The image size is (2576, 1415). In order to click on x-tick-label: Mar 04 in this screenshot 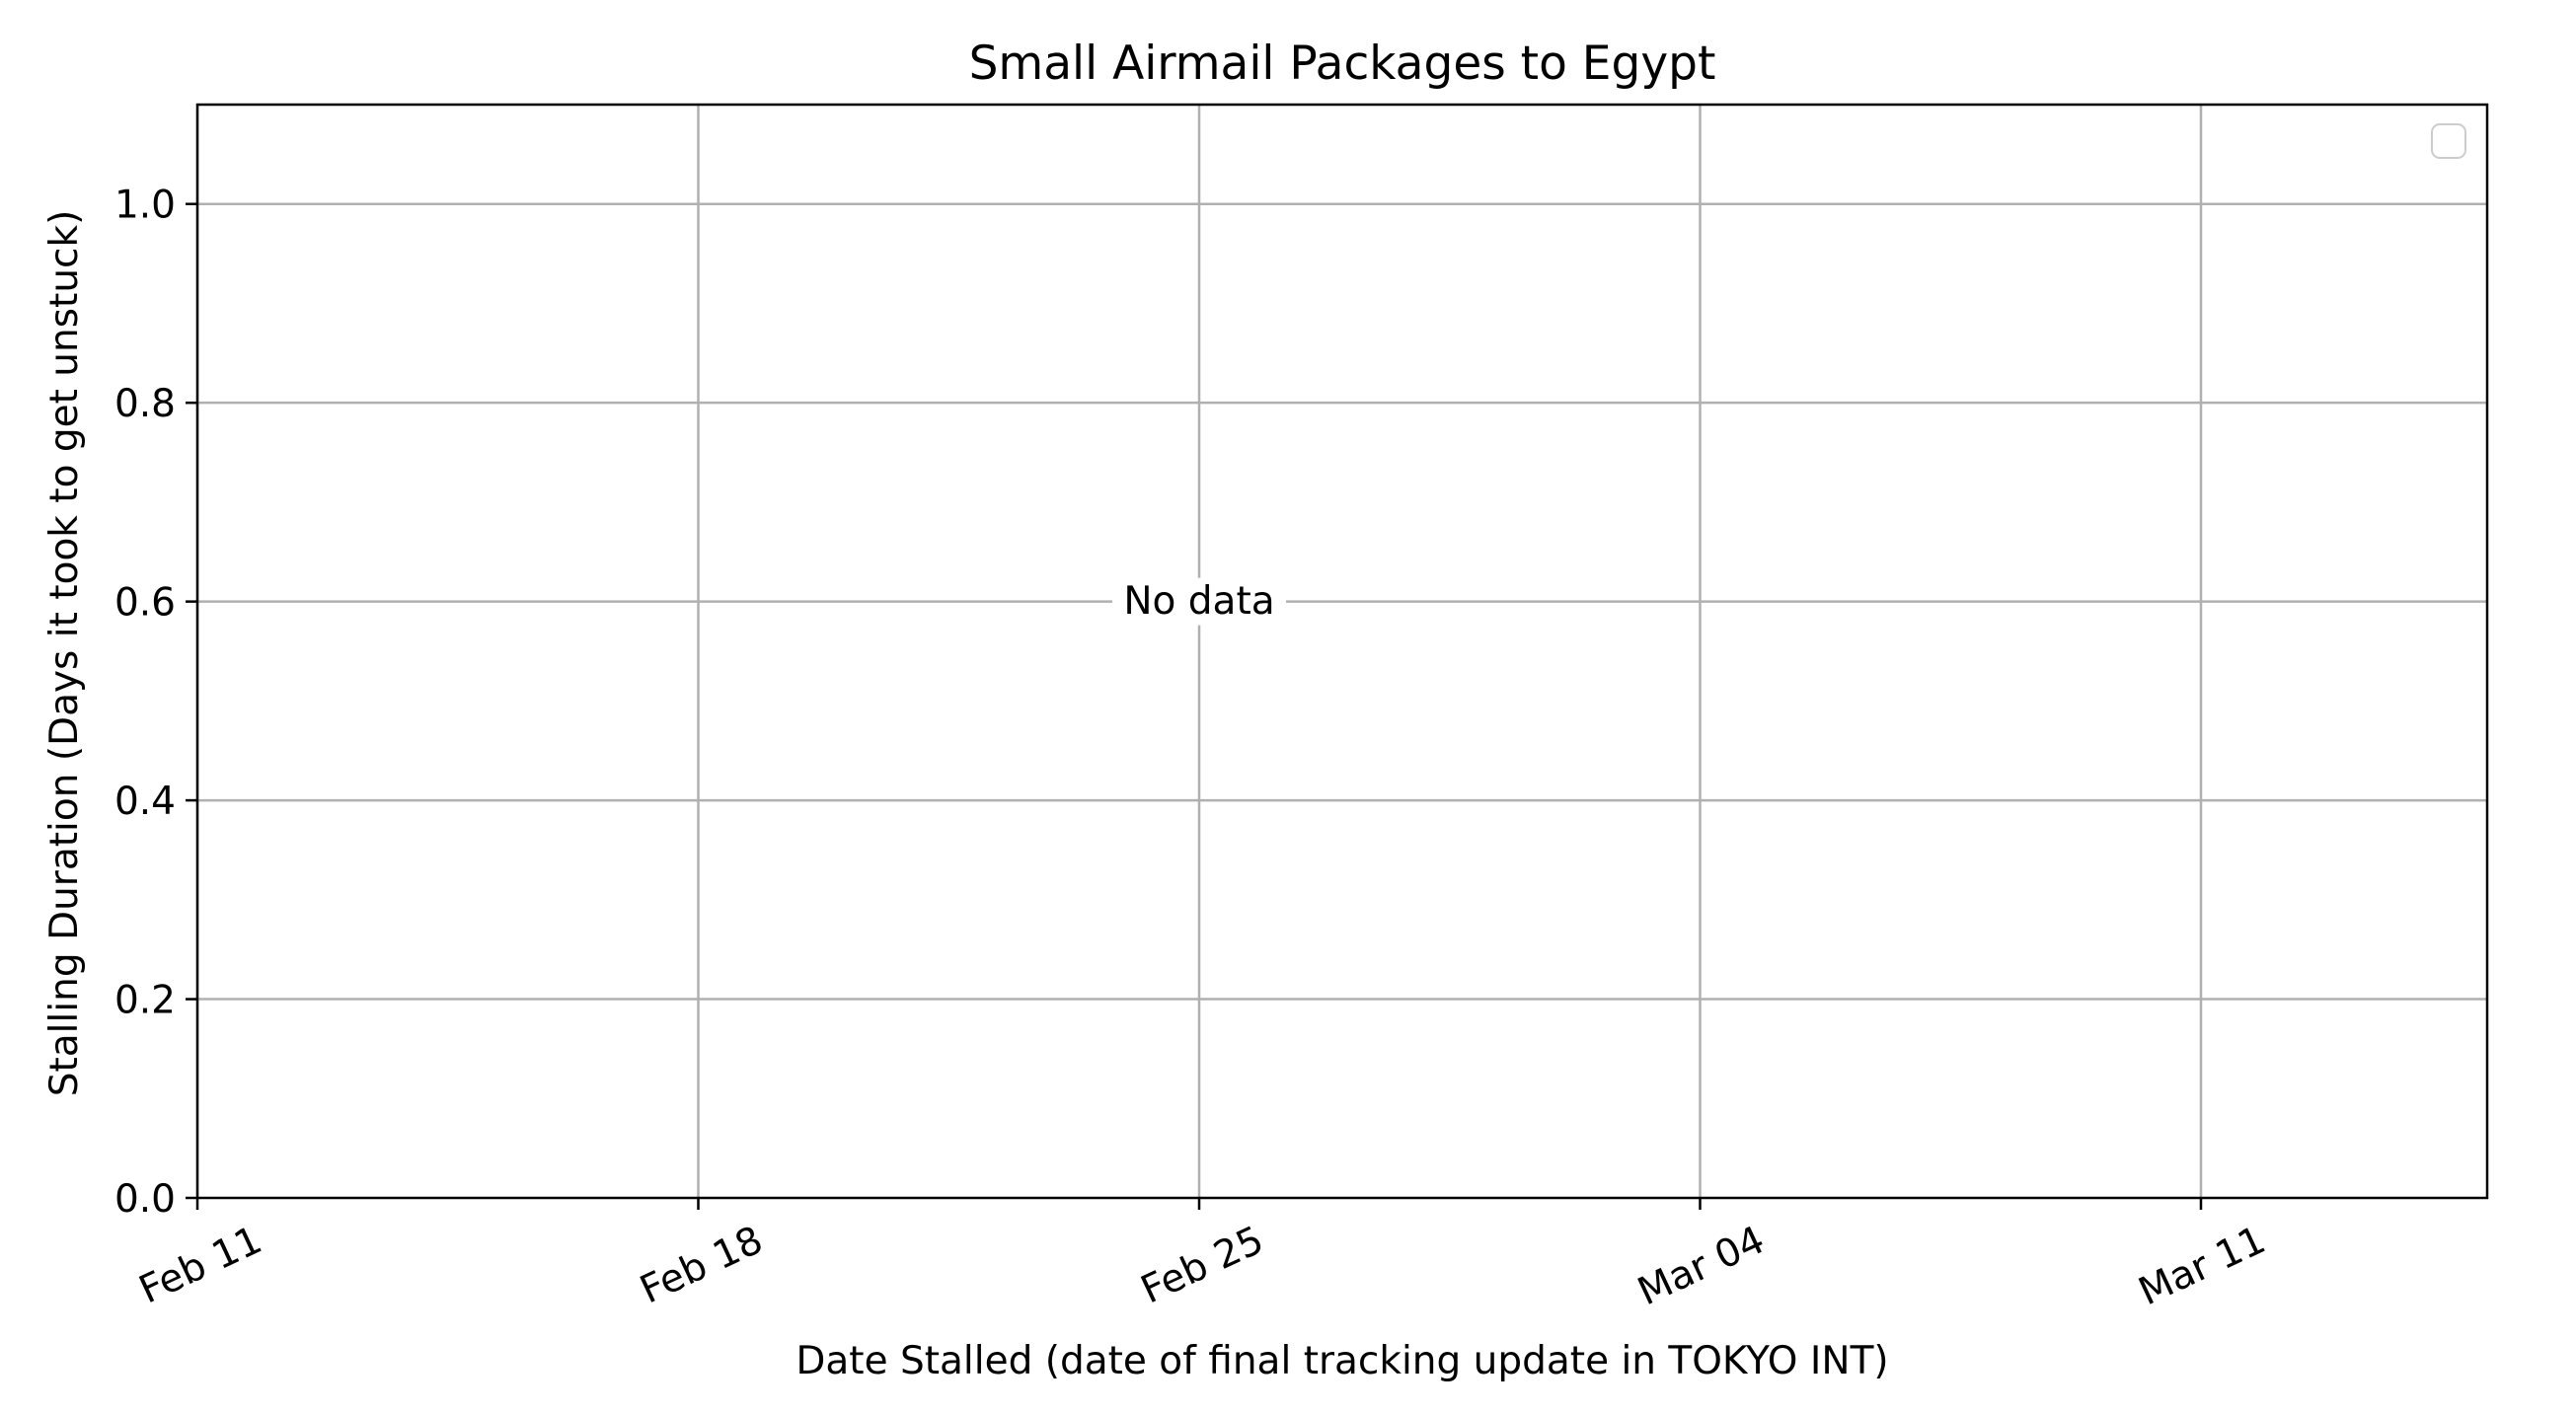, I will do `click(1701, 1266)`.